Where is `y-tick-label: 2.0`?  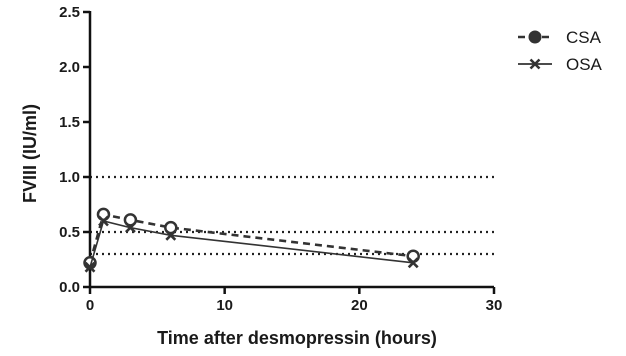 y-tick-label: 2.0 is located at coordinates (69, 67).